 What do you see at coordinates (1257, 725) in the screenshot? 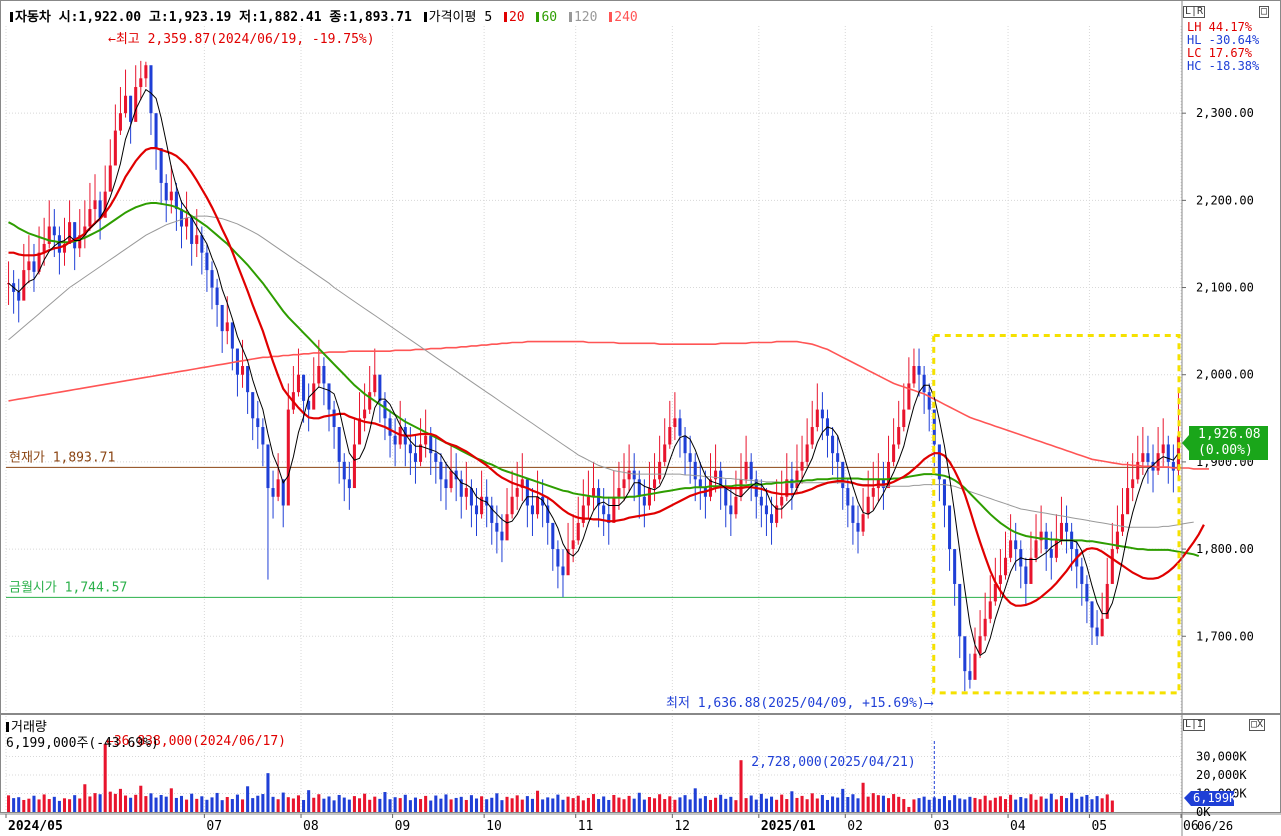
I see `volume-close-button: □X` at bounding box center [1257, 725].